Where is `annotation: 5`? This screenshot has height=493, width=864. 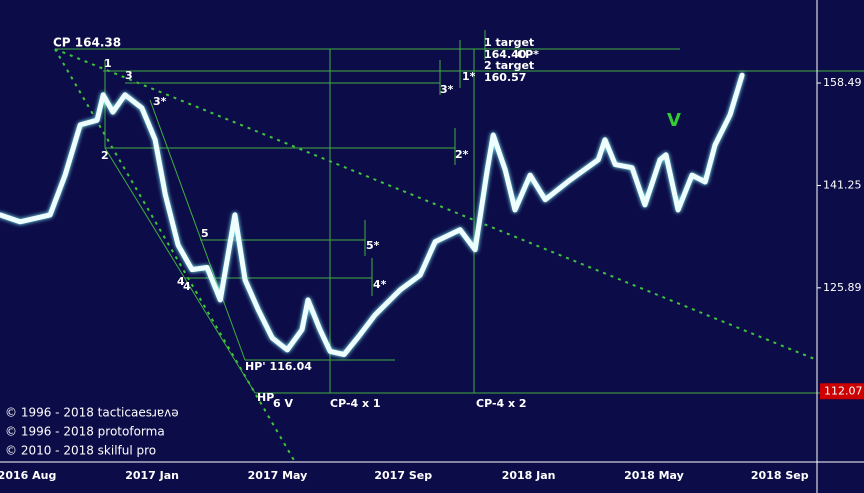 annotation: 5 is located at coordinates (205, 233).